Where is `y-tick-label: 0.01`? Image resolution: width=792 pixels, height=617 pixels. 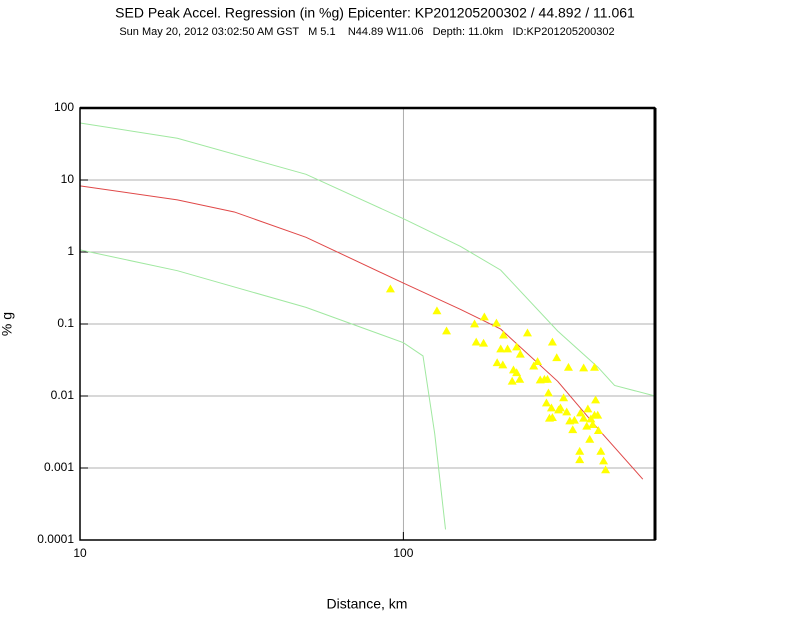 y-tick-label: 0.01 is located at coordinates (63, 395).